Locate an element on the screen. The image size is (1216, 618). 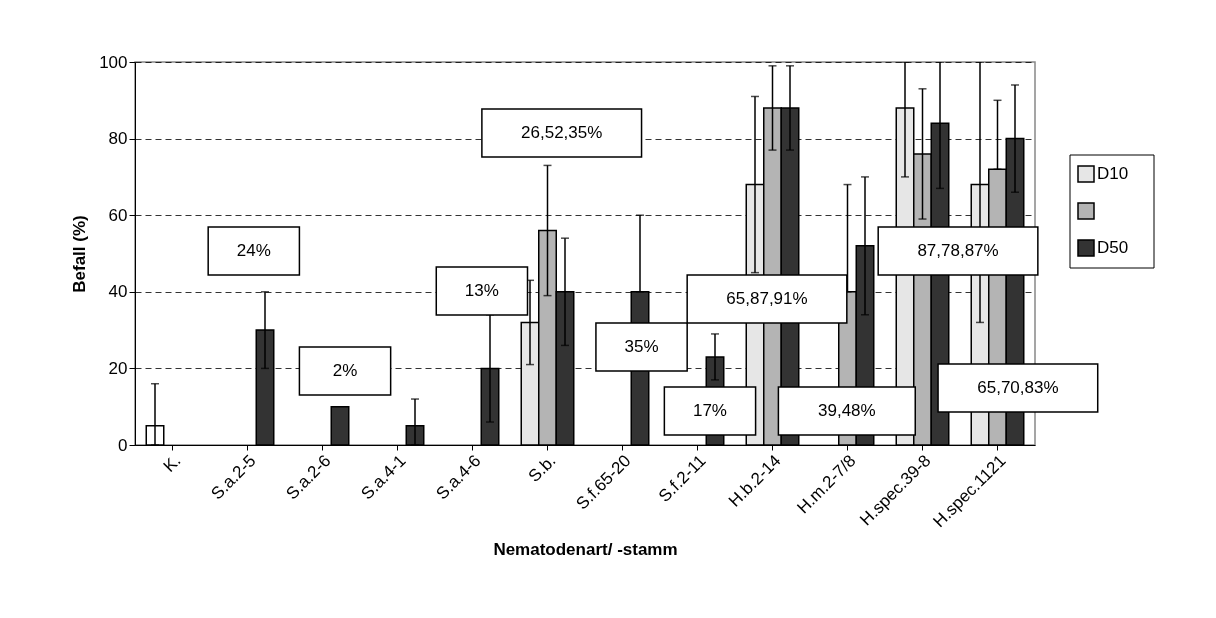
y-tick-label: 60 is located at coordinates (118, 215).